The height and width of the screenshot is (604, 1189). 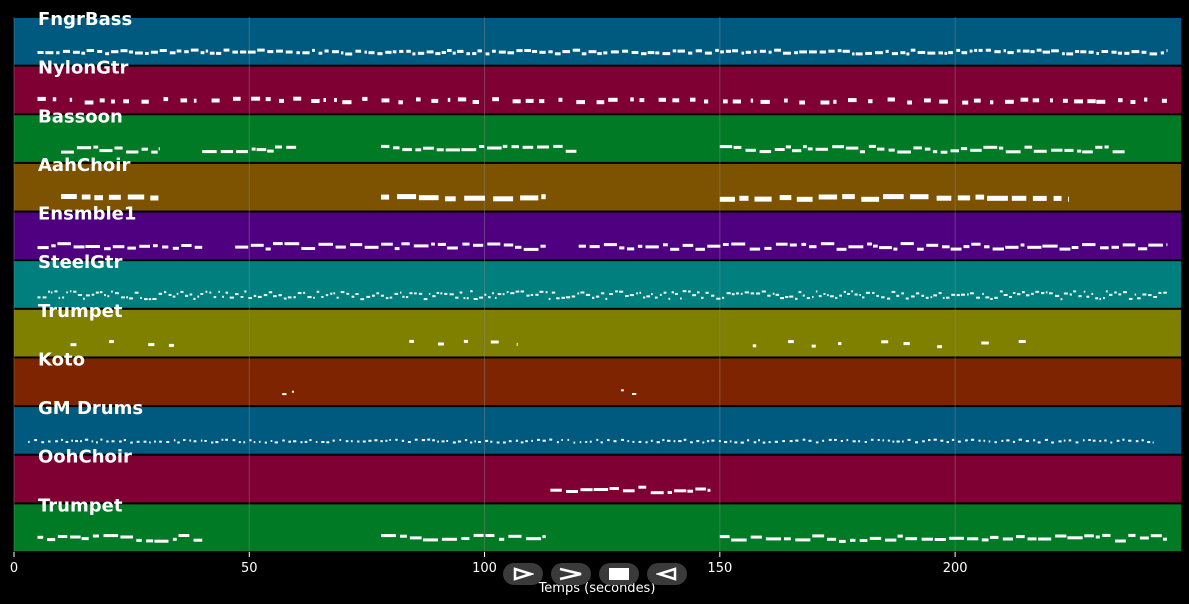 What do you see at coordinates (523, 574) in the screenshot?
I see `play-button` at bounding box center [523, 574].